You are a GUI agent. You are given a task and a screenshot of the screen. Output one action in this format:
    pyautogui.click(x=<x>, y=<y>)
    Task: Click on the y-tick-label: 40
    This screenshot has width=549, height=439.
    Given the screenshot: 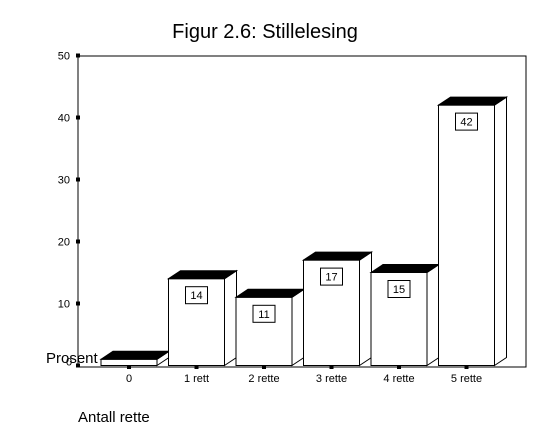 What is the action you would take?
    pyautogui.click(x=64, y=119)
    